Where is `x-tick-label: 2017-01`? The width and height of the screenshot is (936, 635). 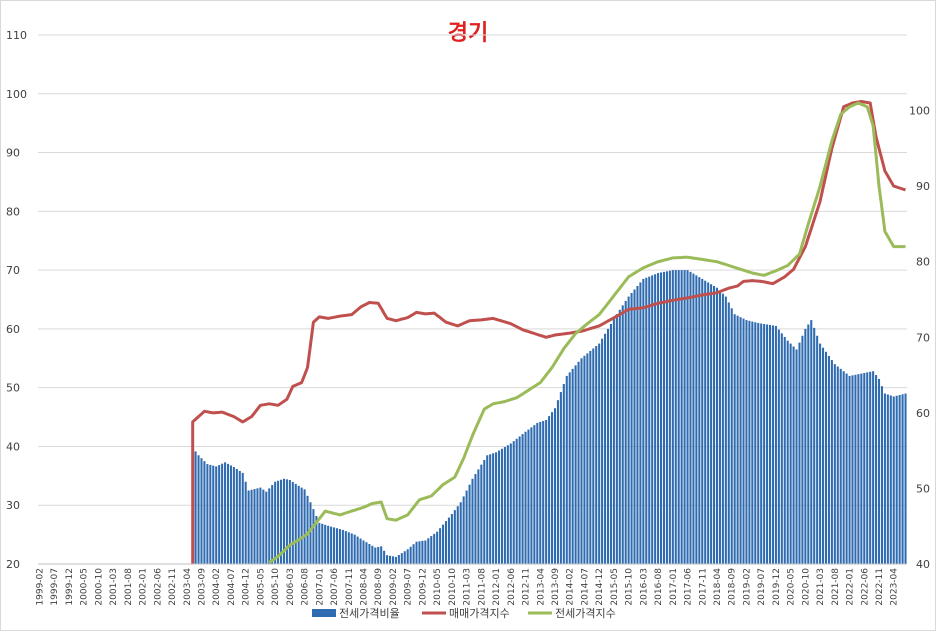 x-tick-label: 2017-01 is located at coordinates (674, 587).